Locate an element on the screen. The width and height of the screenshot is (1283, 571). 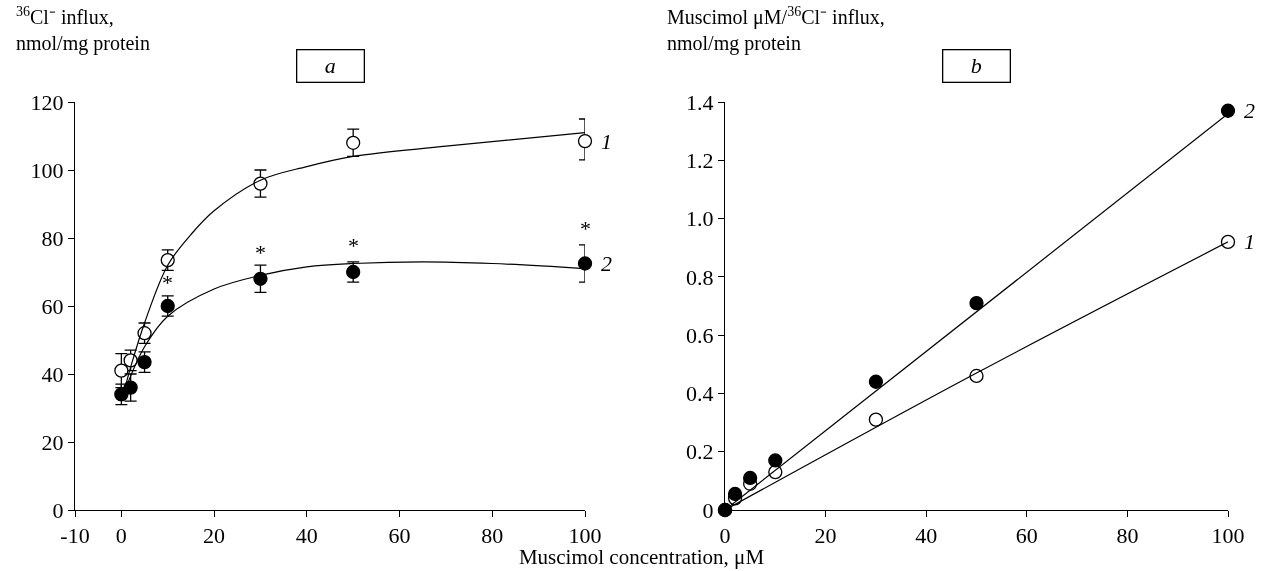
y-tick-label: 20 is located at coordinates (52, 442).